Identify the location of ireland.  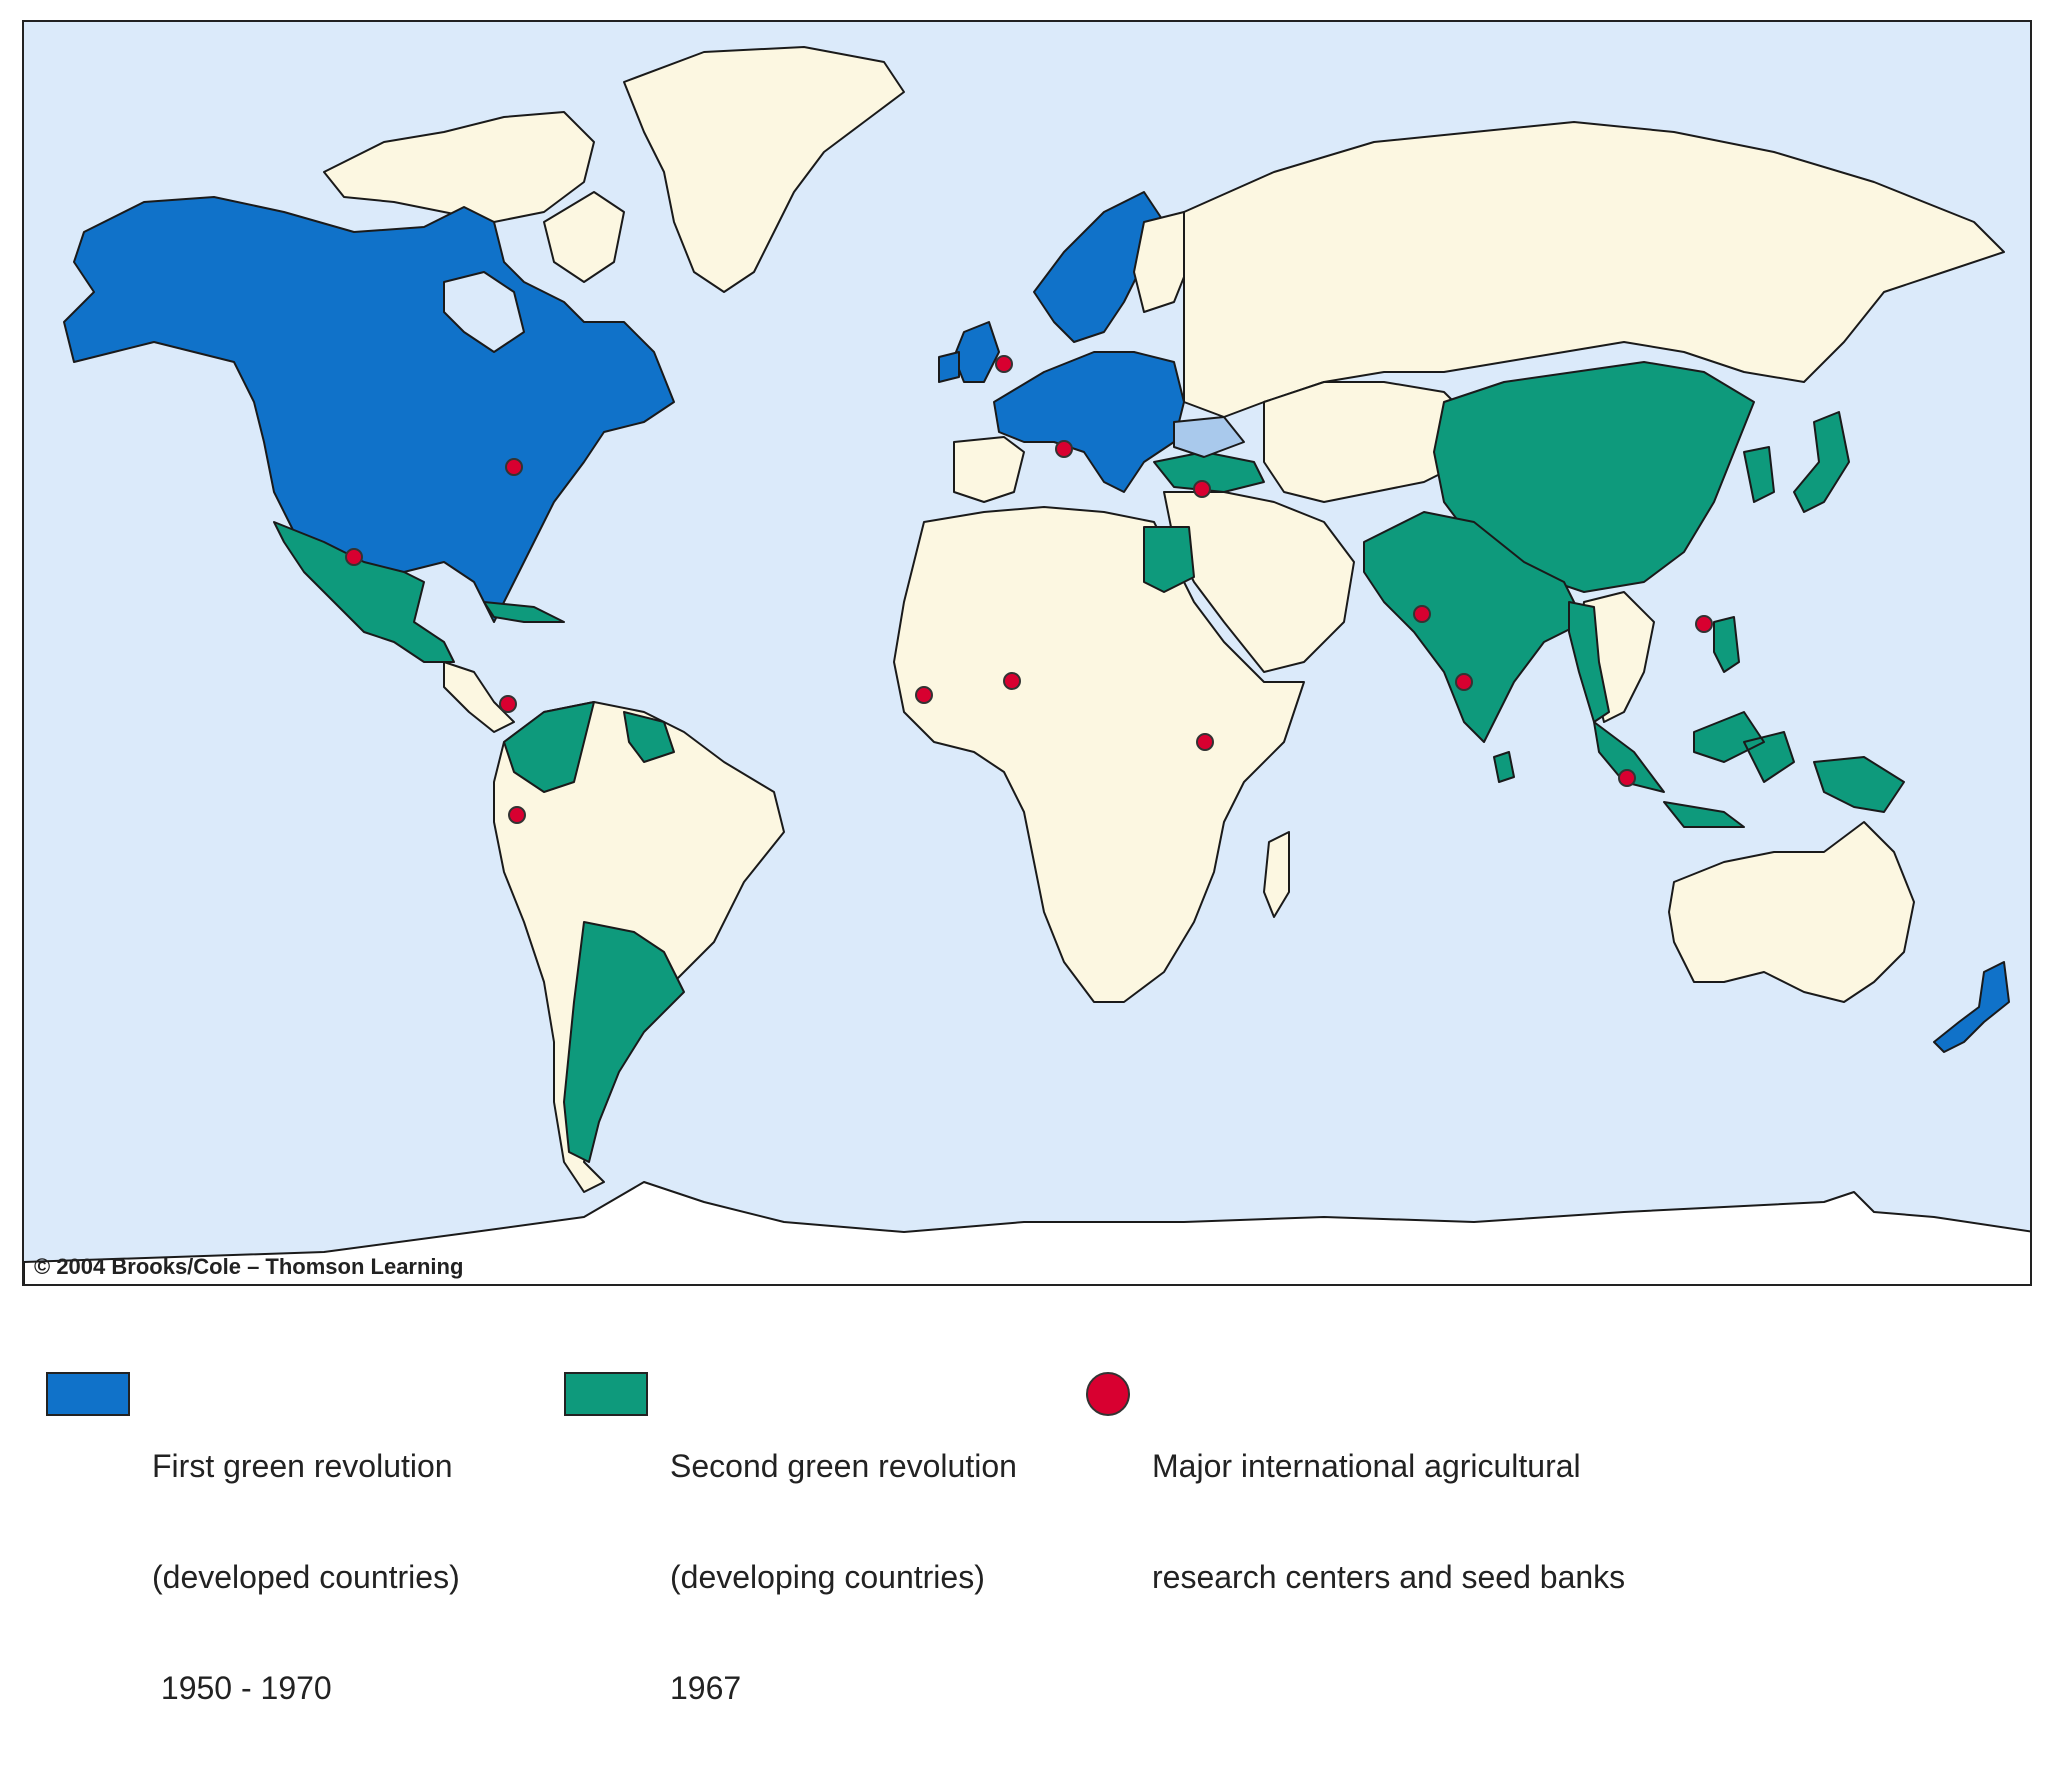
(949, 367).